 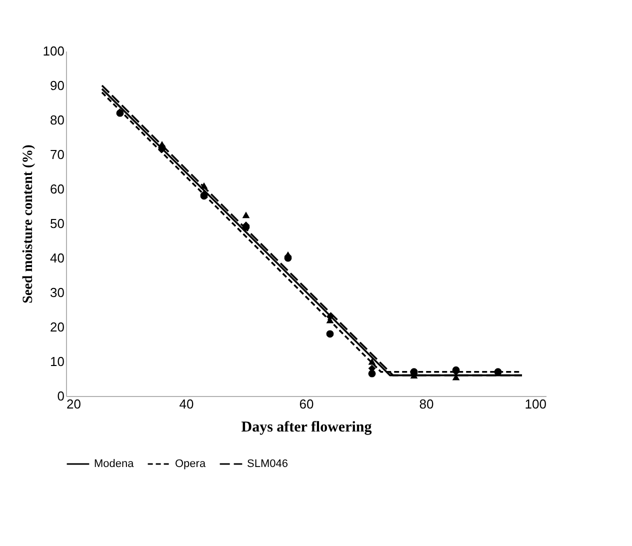 What do you see at coordinates (28, 224) in the screenshot?
I see `y-axis-title: Seed moisture content (%)` at bounding box center [28, 224].